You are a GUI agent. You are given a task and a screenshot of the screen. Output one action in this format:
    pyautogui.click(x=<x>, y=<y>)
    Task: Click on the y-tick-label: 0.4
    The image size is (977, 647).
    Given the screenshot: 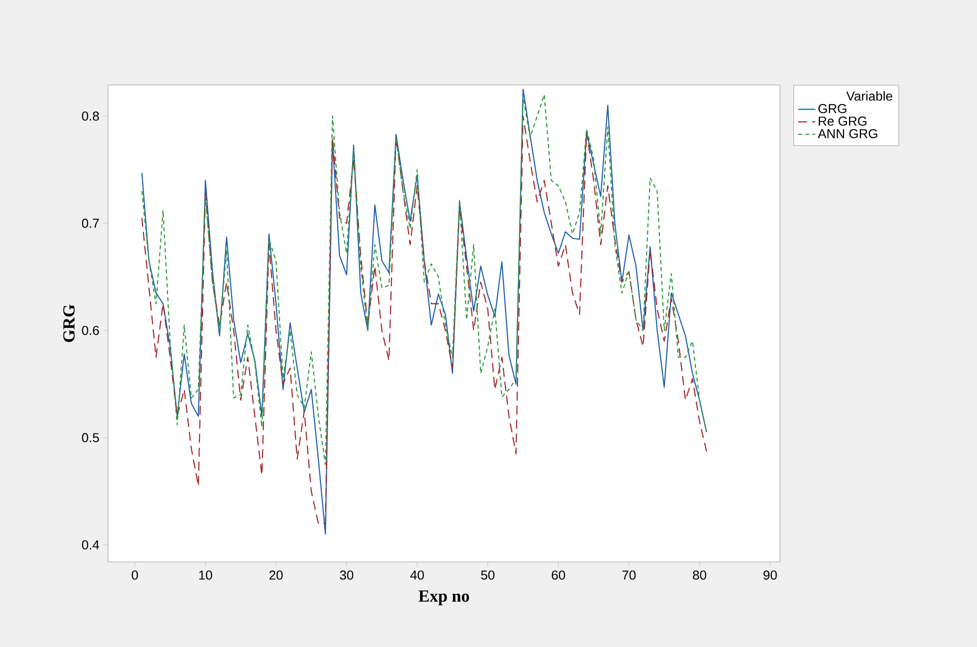 What is the action you would take?
    pyautogui.click(x=91, y=545)
    